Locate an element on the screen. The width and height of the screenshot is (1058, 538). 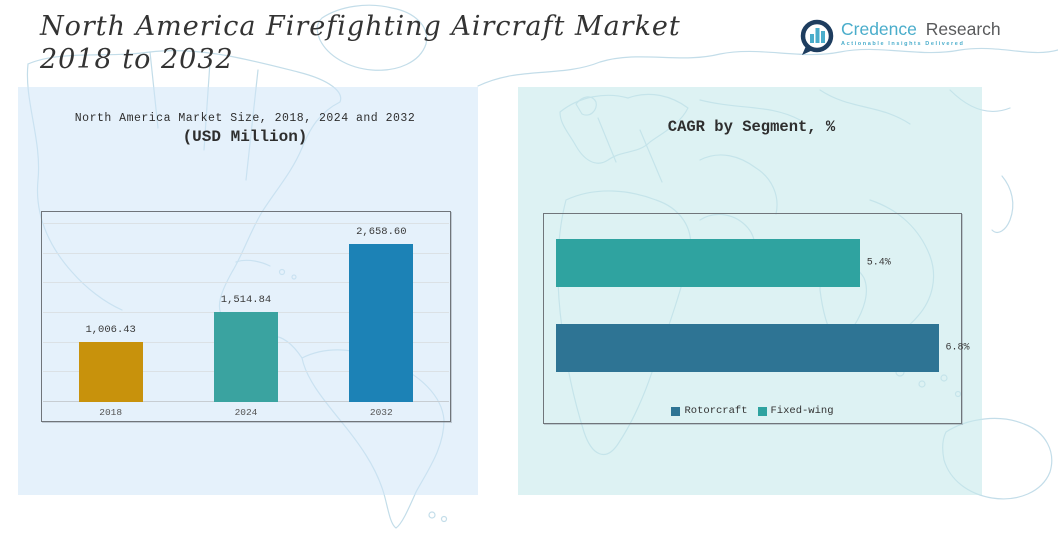
bar-group-2018: 1,006.43 2018 is located at coordinates (110, 321).